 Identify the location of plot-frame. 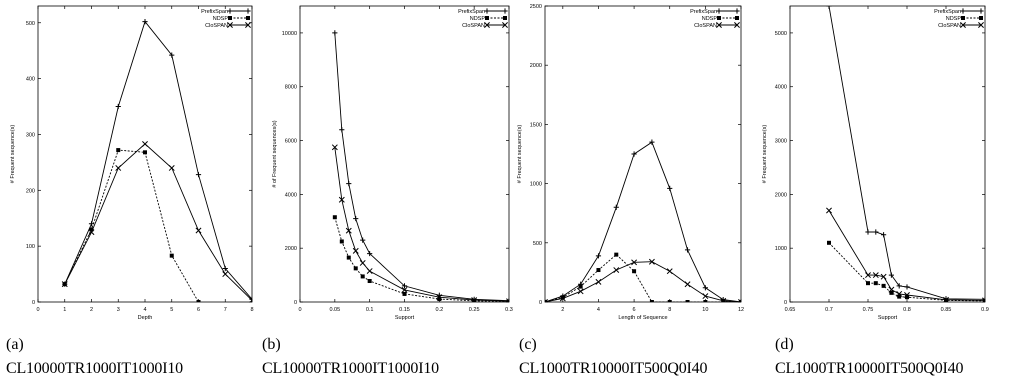
(887, 154).